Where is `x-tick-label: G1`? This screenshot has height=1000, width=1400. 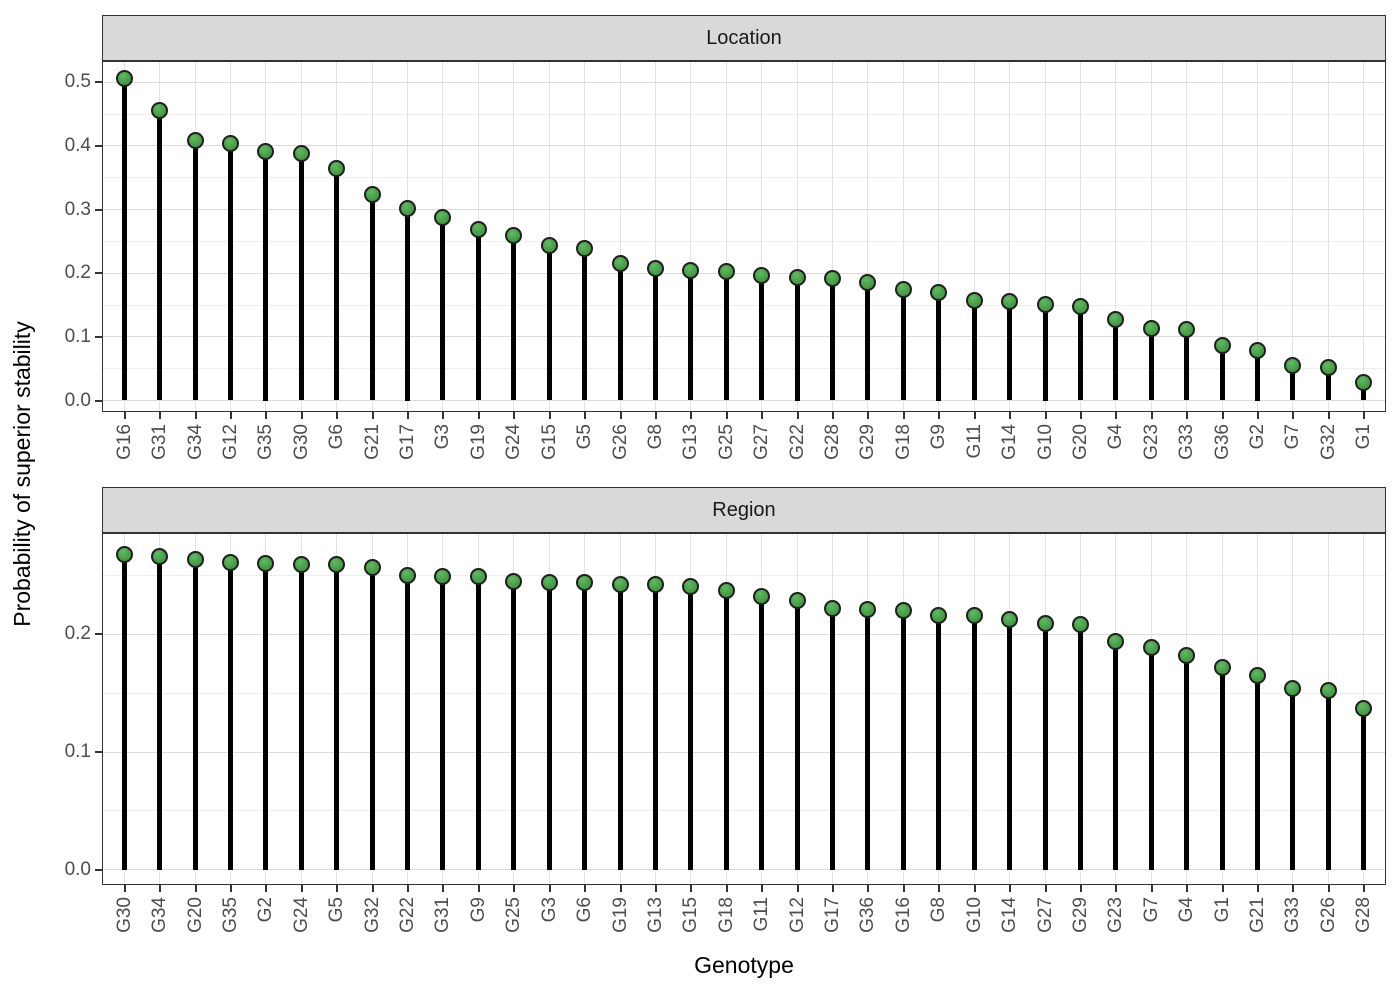 x-tick-label: G1 is located at coordinates (1222, 910).